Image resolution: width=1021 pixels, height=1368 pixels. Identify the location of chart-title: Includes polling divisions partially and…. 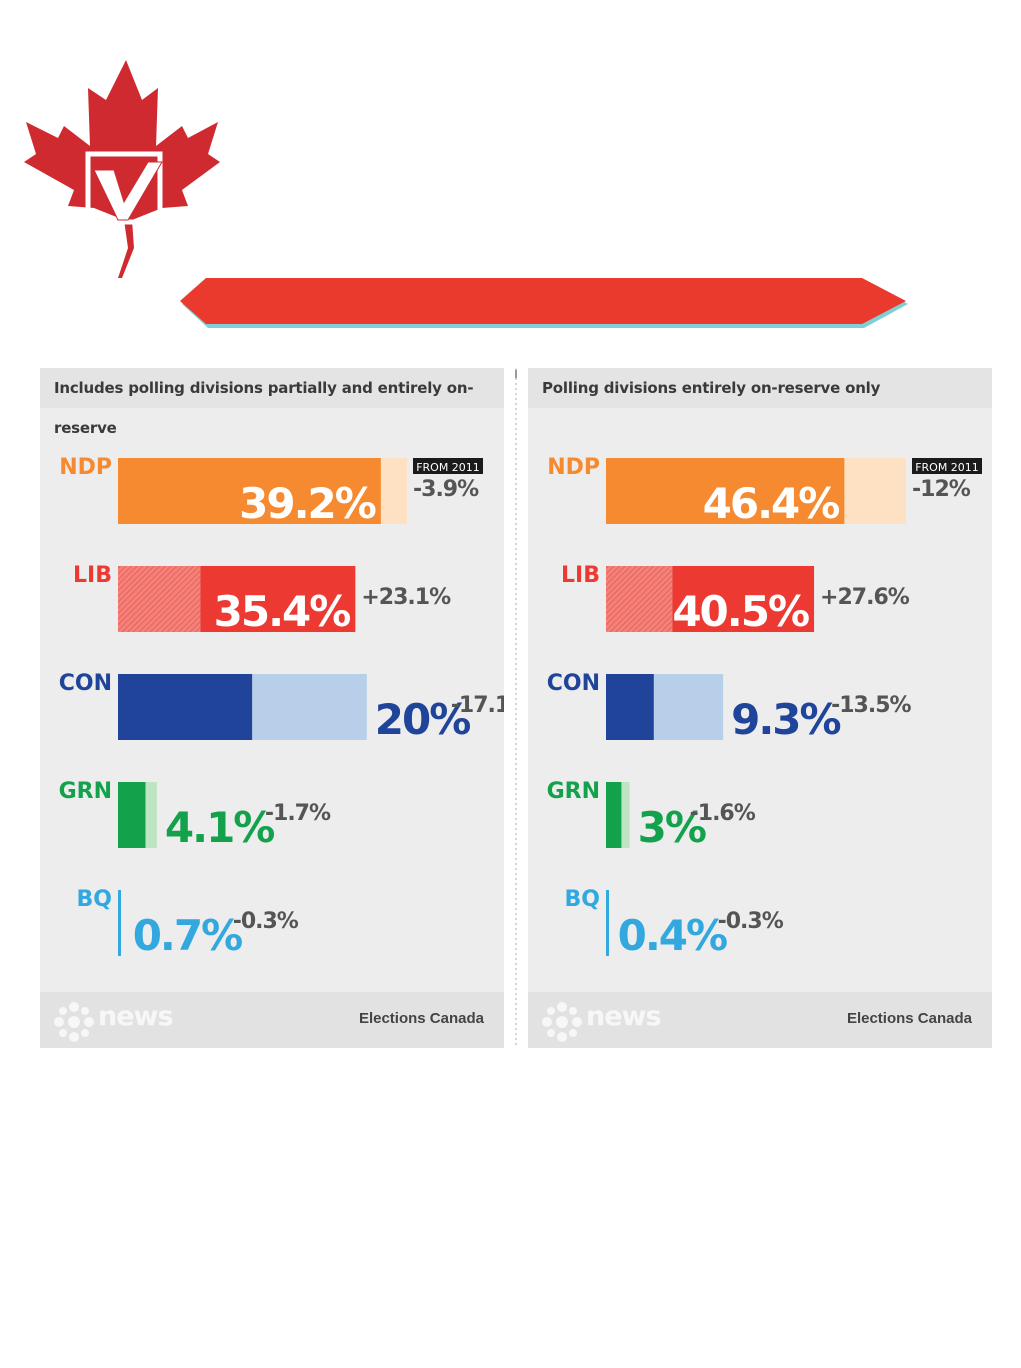
(272, 402).